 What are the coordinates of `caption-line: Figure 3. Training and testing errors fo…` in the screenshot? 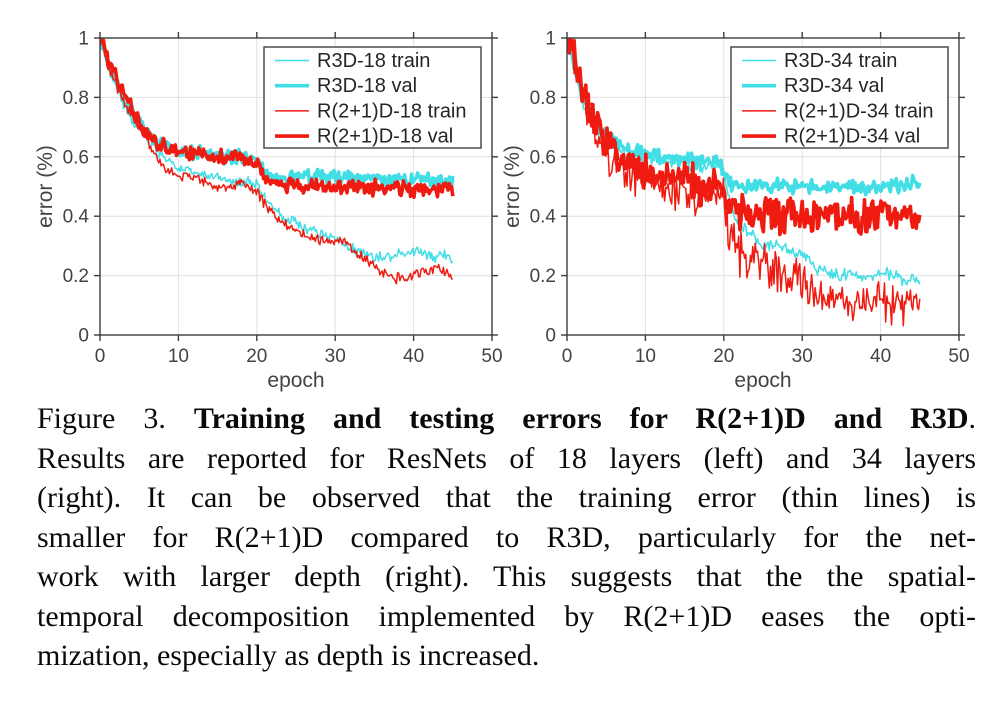 It's located at (506, 419).